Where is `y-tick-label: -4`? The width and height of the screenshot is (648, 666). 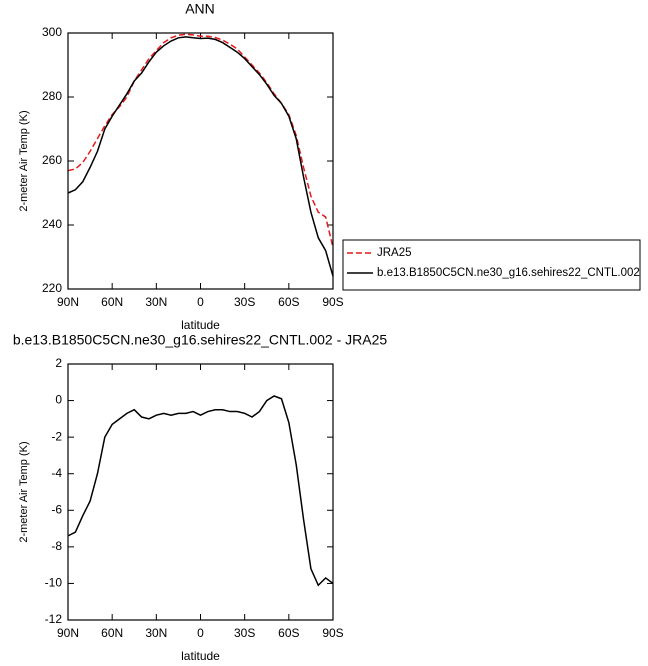
y-tick-label: -4 is located at coordinates (56, 473).